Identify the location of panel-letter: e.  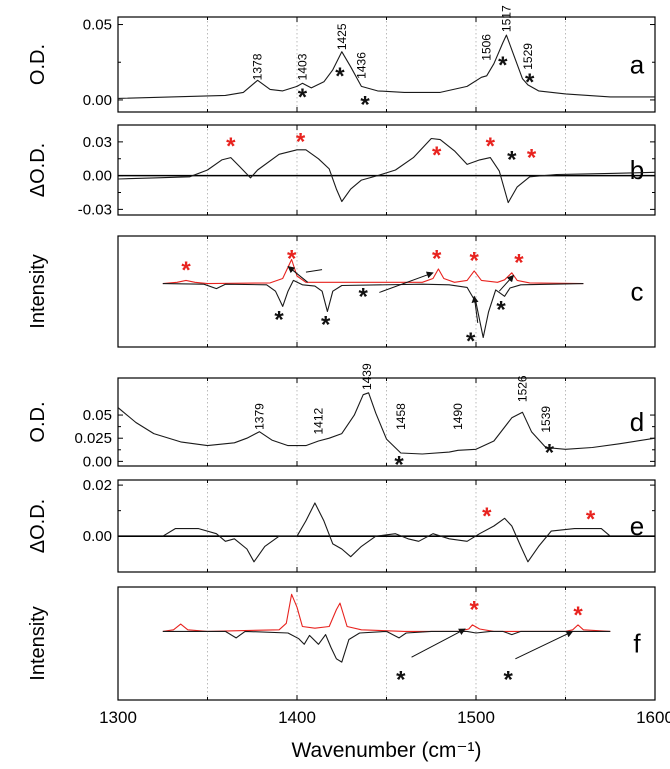
(637, 526).